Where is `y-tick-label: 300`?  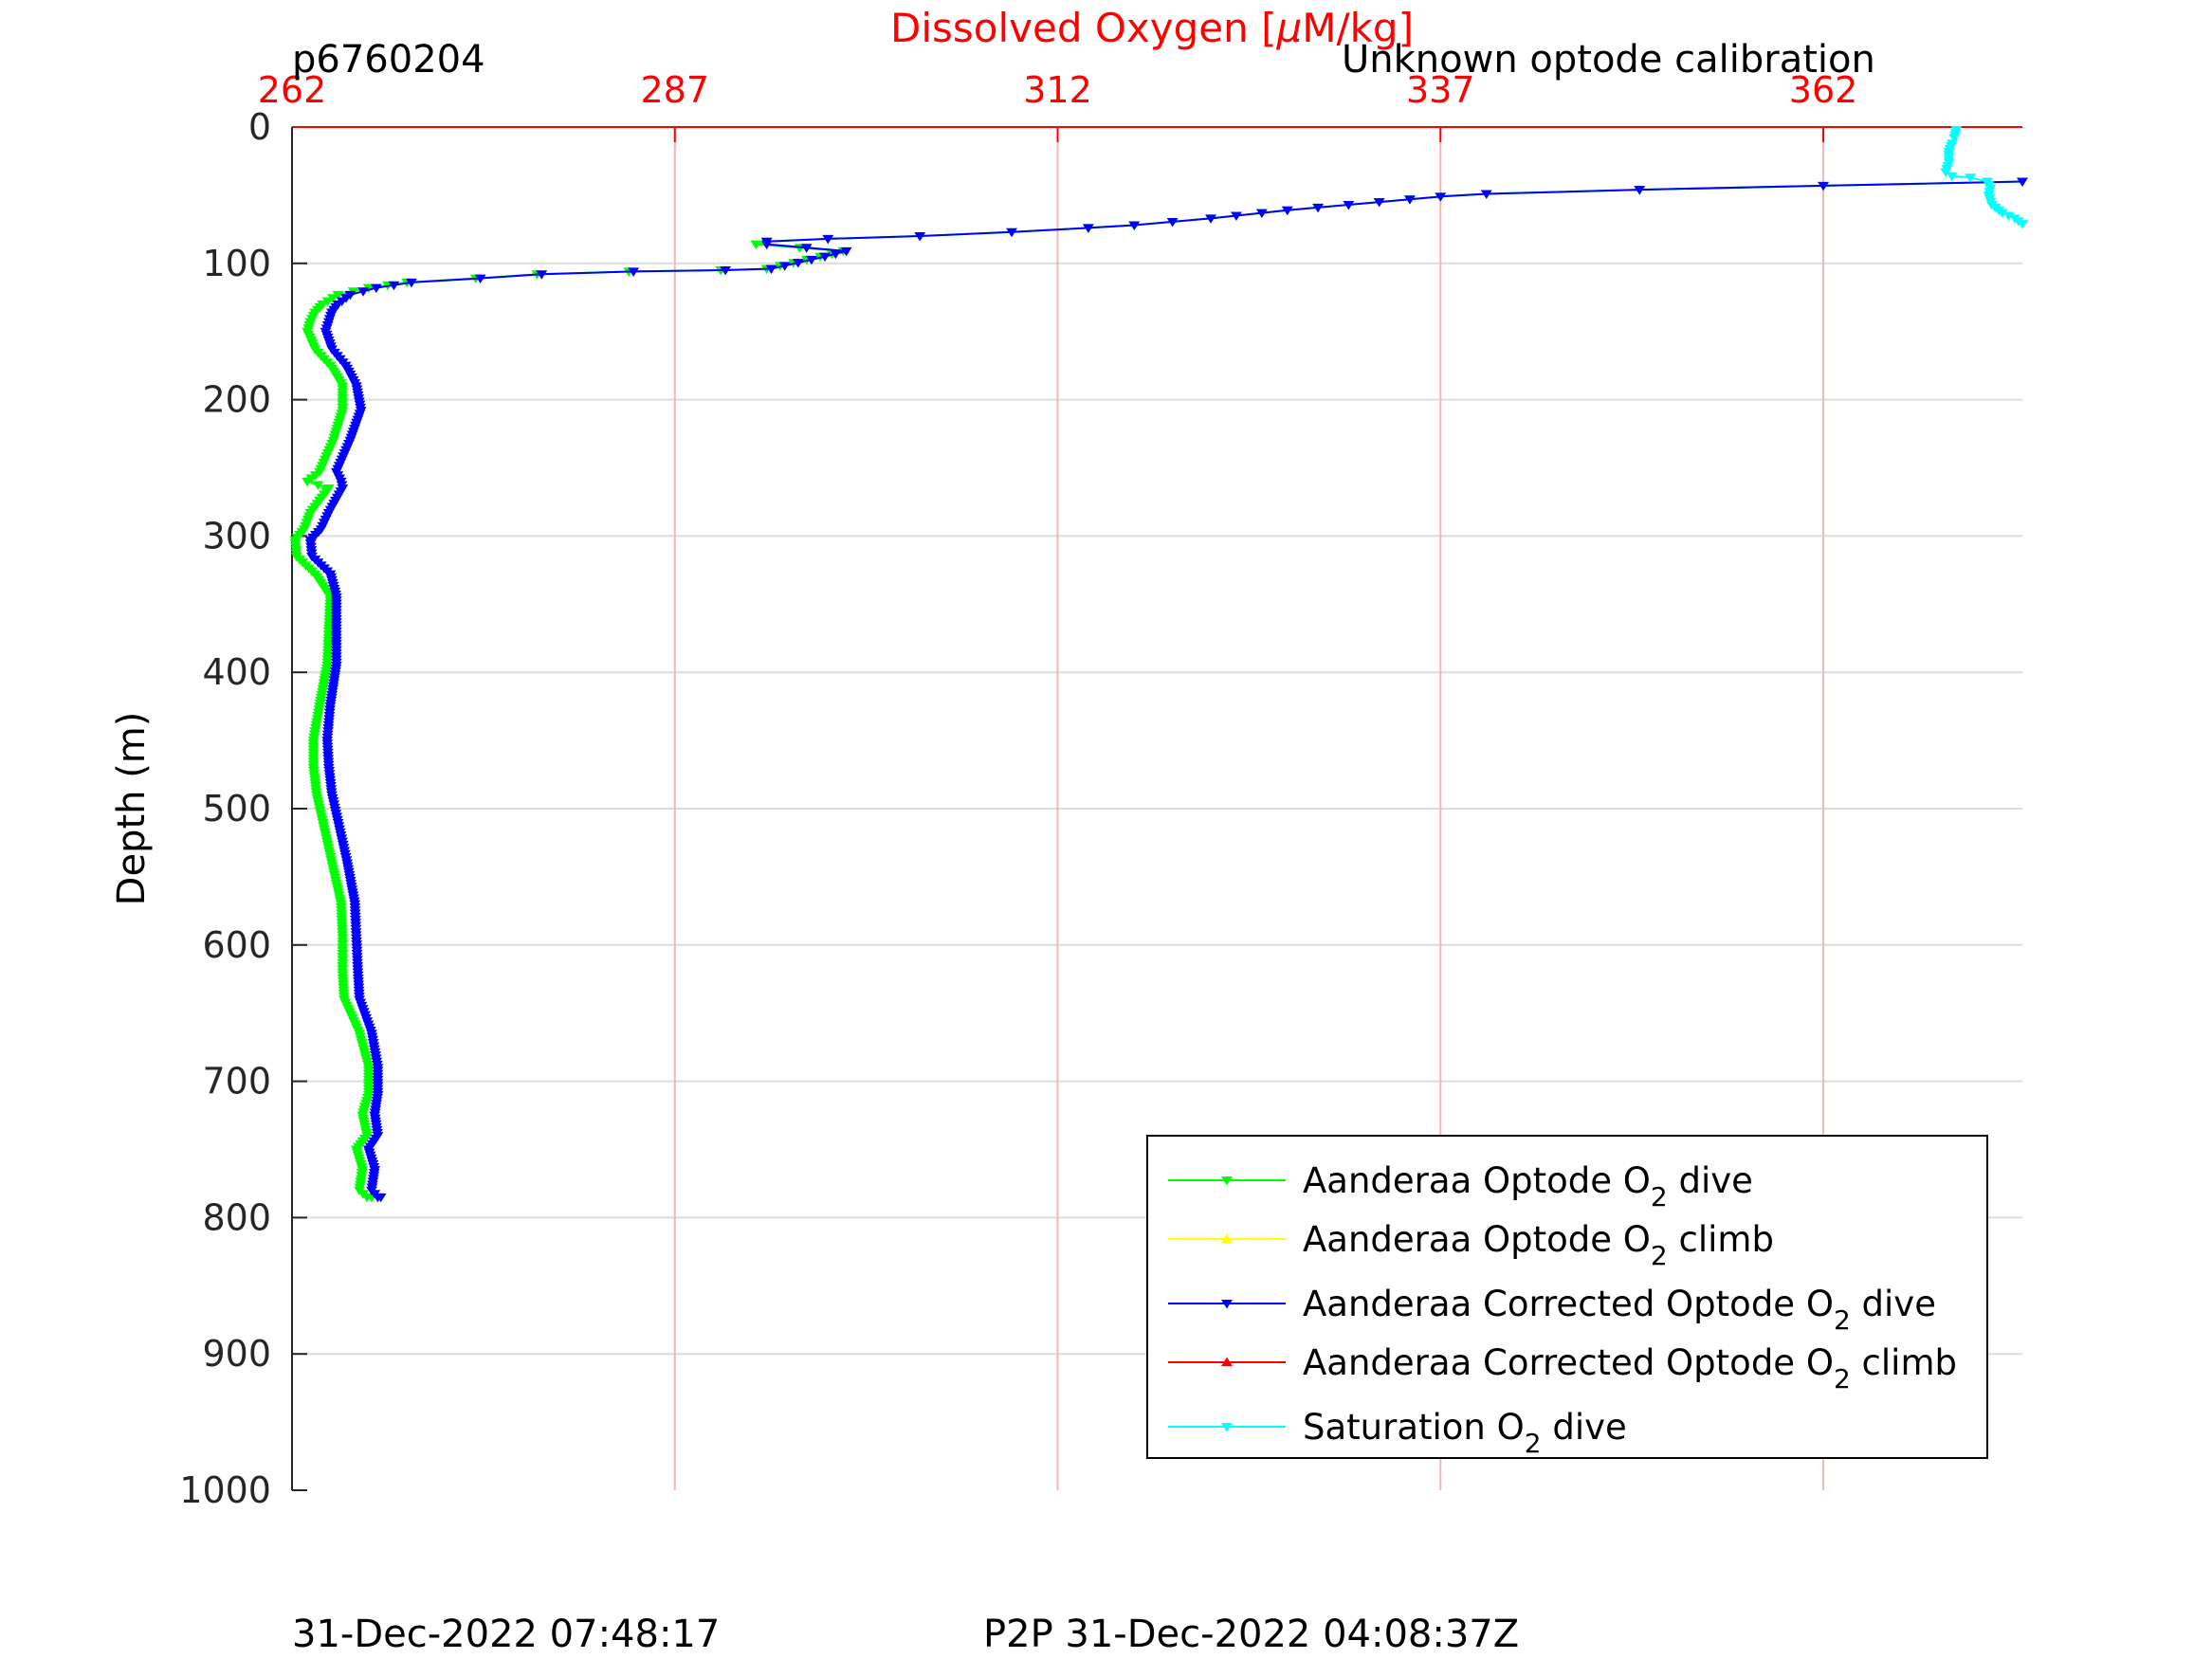 y-tick-label: 300 is located at coordinates (236, 535).